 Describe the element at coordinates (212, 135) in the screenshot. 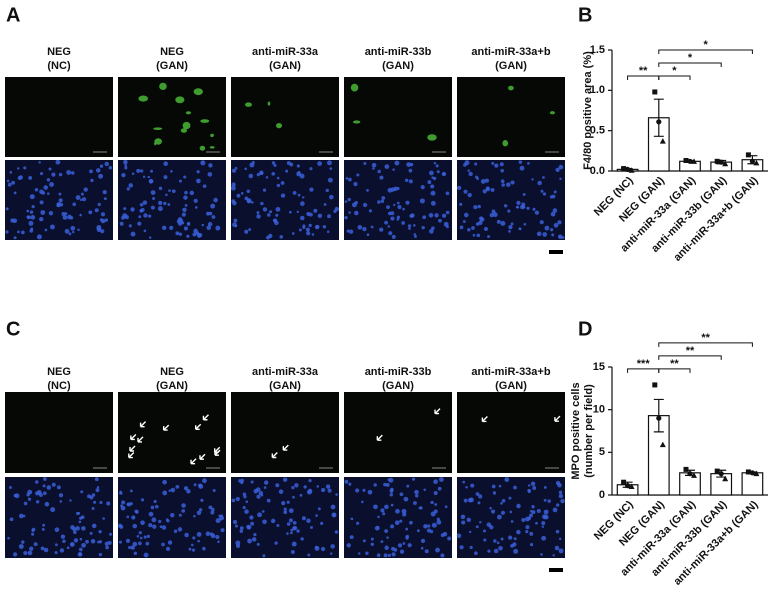

I see `stain-spot` at that location.